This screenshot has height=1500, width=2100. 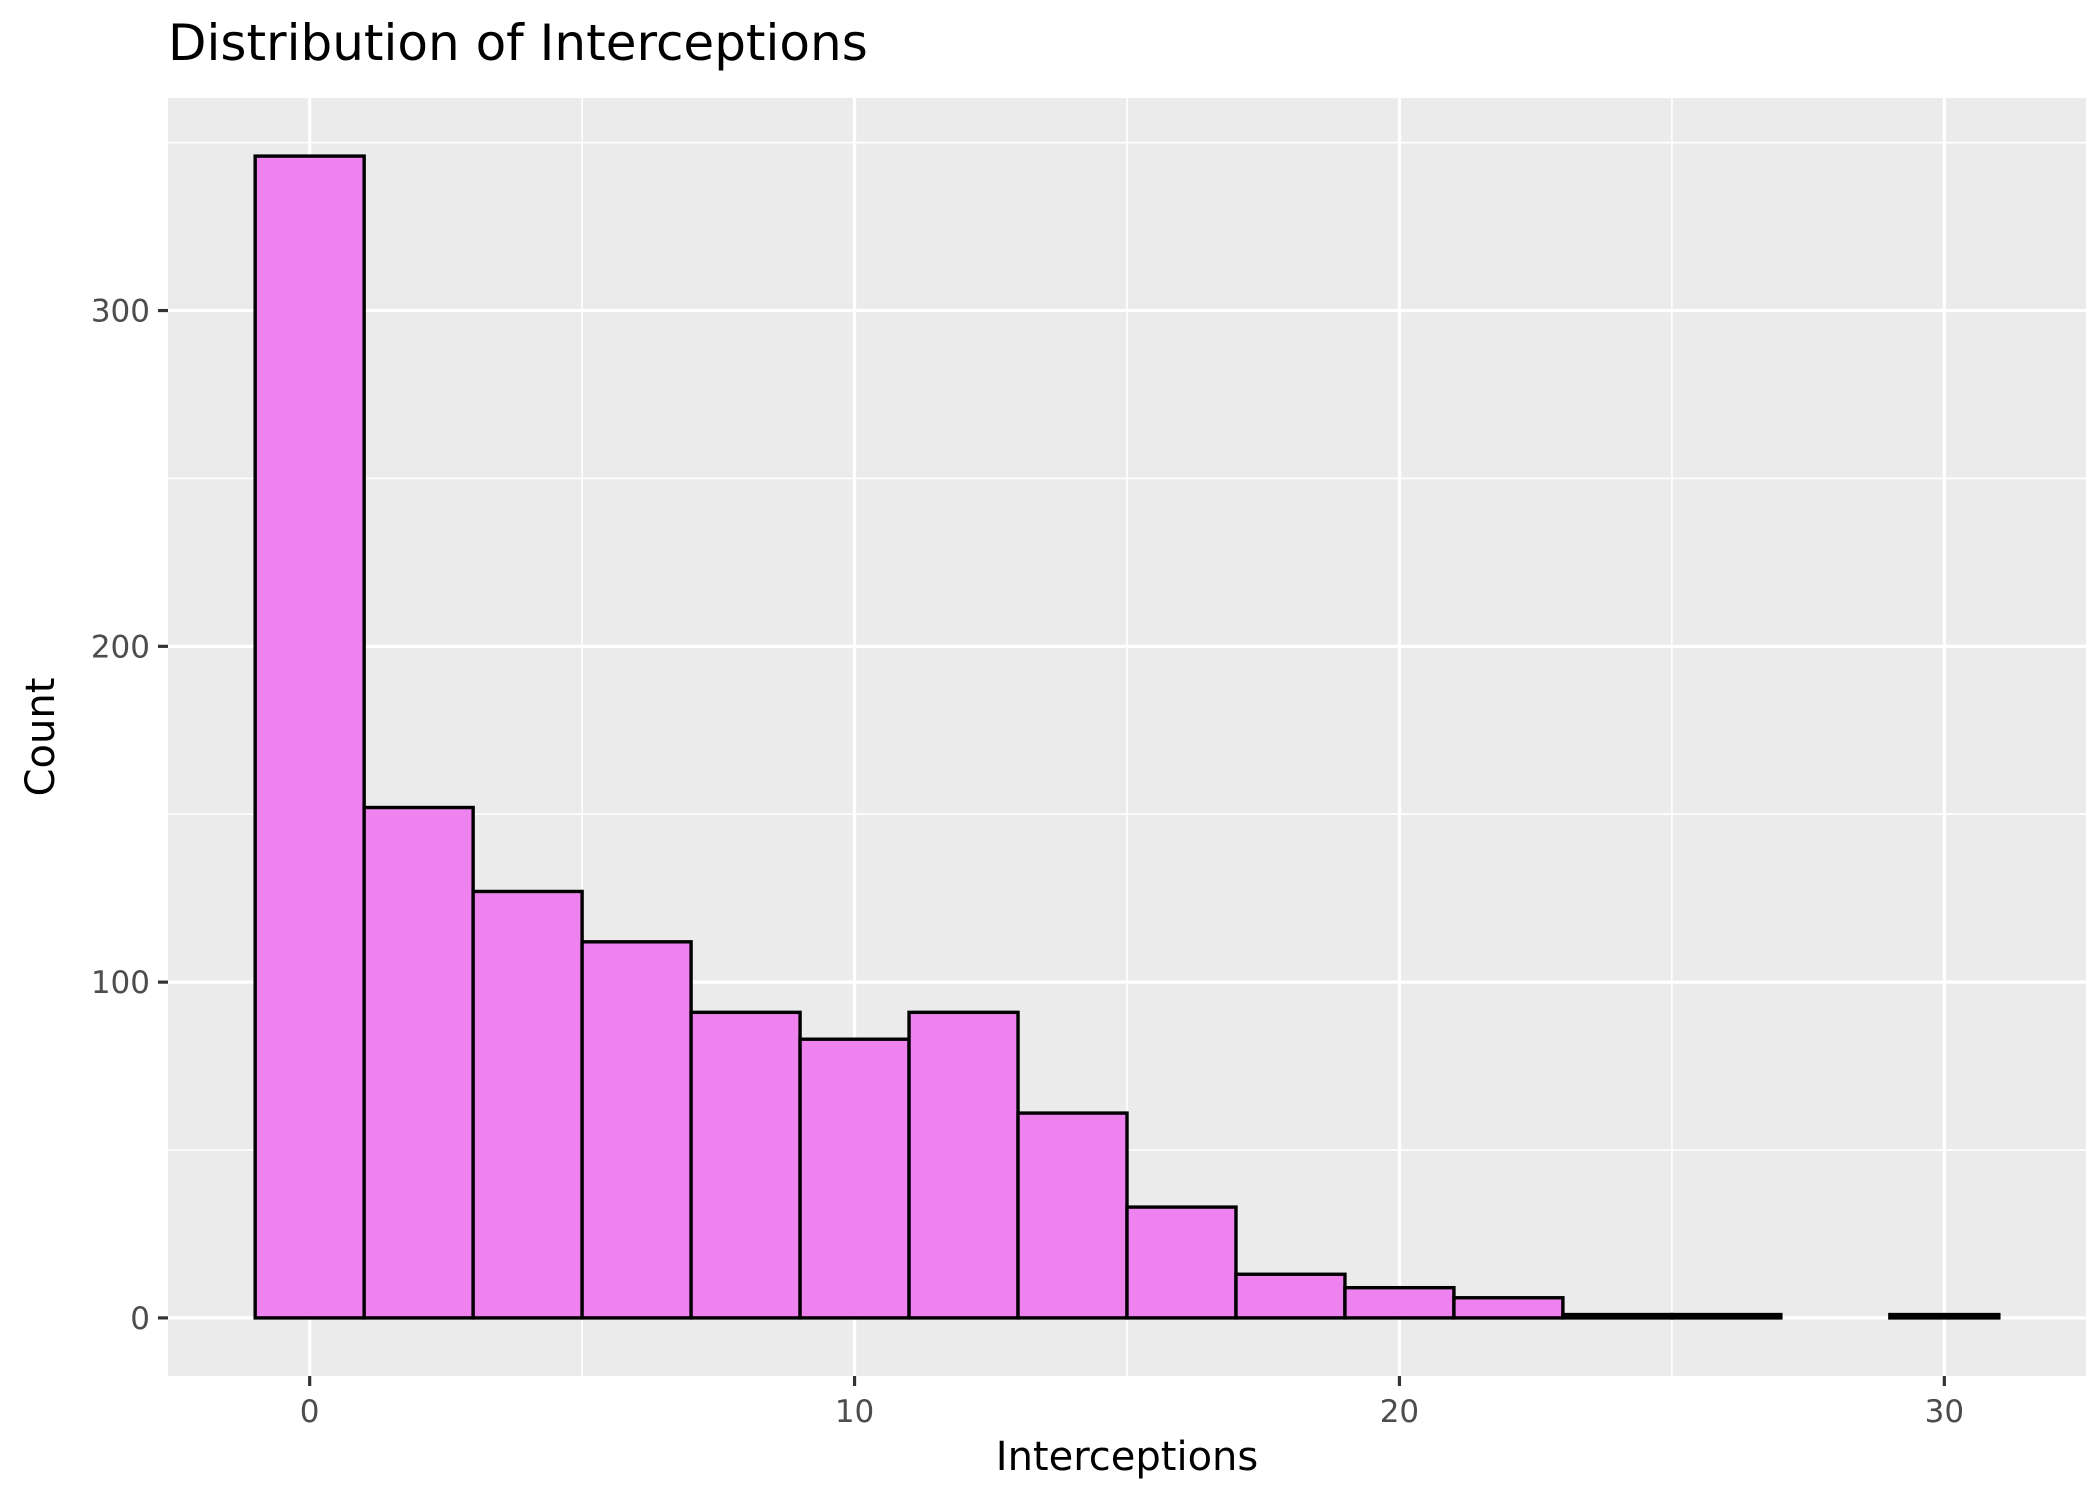 What do you see at coordinates (518, 43) in the screenshot?
I see `chart-title: Distribution of Interceptions` at bounding box center [518, 43].